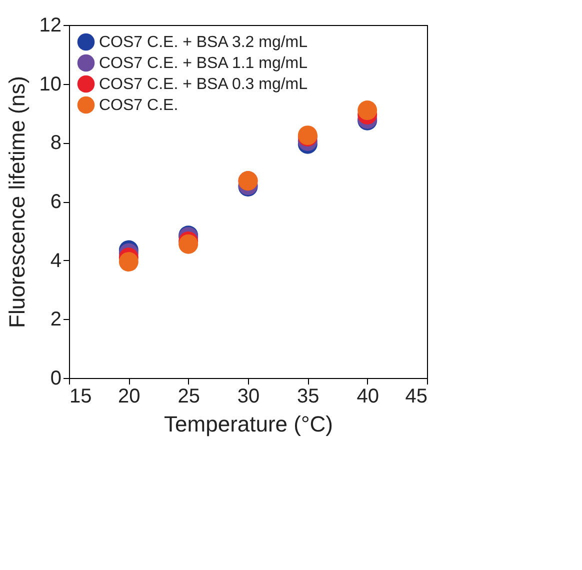 The width and height of the screenshot is (582, 570). I want to click on x-tick-label: 30, so click(248, 397).